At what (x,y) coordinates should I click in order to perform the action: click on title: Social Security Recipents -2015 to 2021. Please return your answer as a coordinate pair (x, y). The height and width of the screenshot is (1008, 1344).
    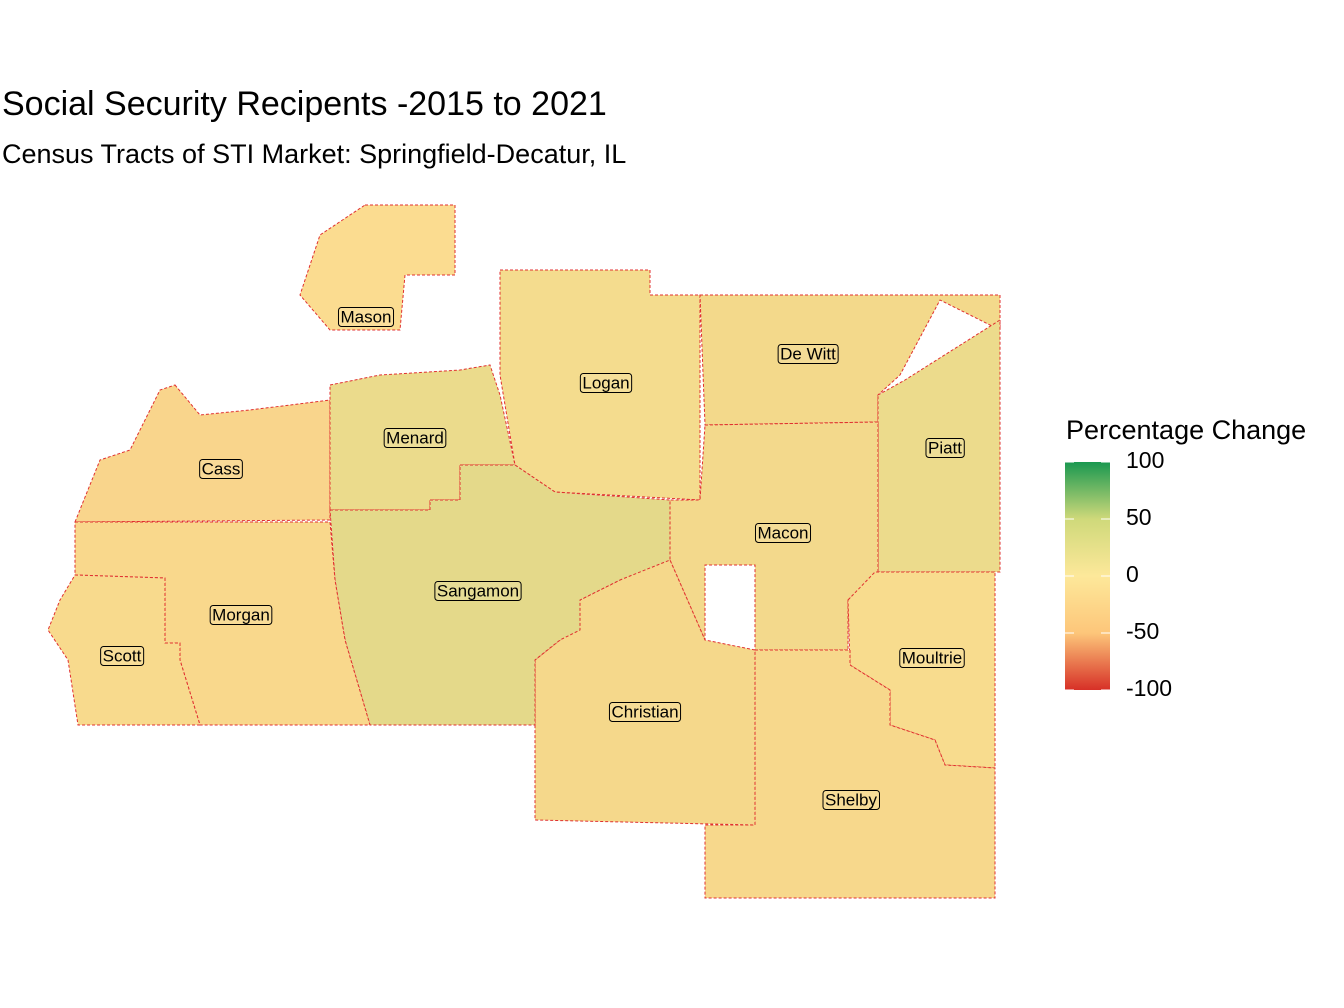
    Looking at the image, I should click on (304, 104).